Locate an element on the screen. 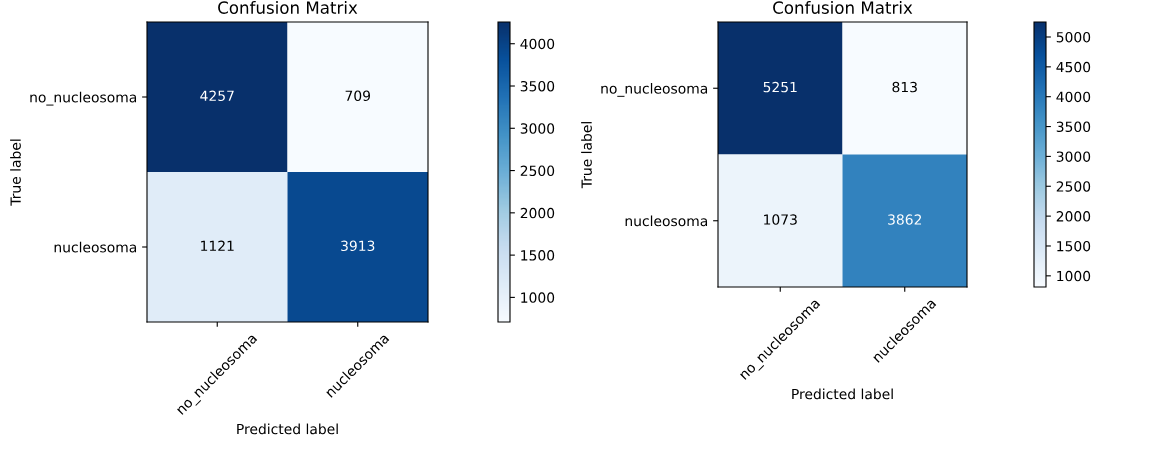  data-label: 5251 is located at coordinates (780, 87).